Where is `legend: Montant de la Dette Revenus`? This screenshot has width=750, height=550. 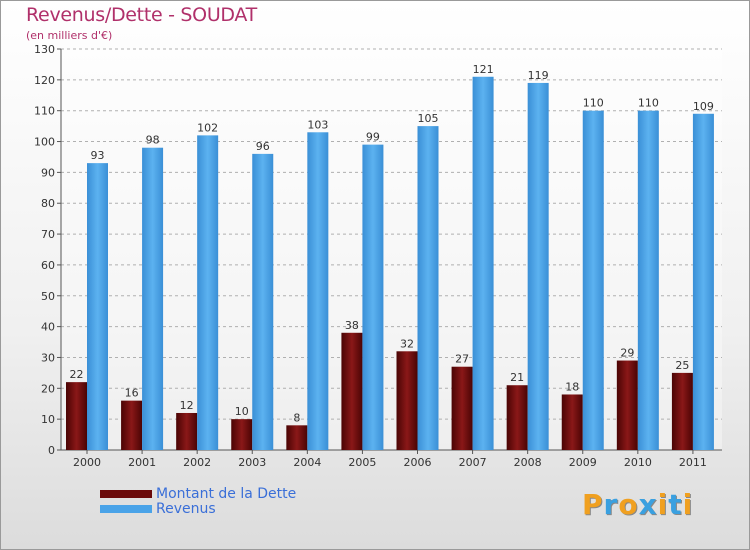 legend: Montant de la Dette Revenus is located at coordinates (198, 501).